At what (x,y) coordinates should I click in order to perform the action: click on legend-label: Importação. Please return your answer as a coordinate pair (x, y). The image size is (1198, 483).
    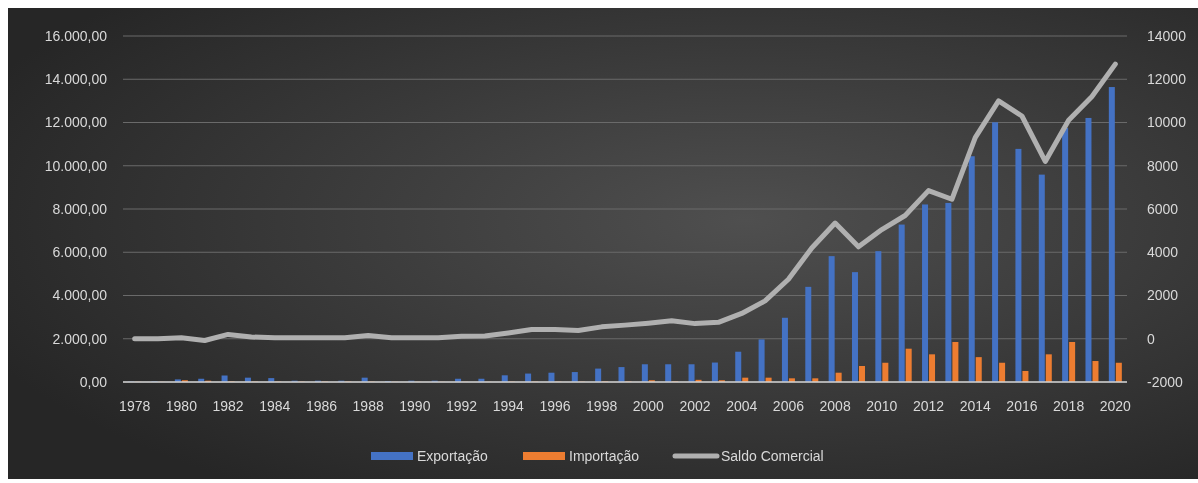
    Looking at the image, I should click on (604, 455).